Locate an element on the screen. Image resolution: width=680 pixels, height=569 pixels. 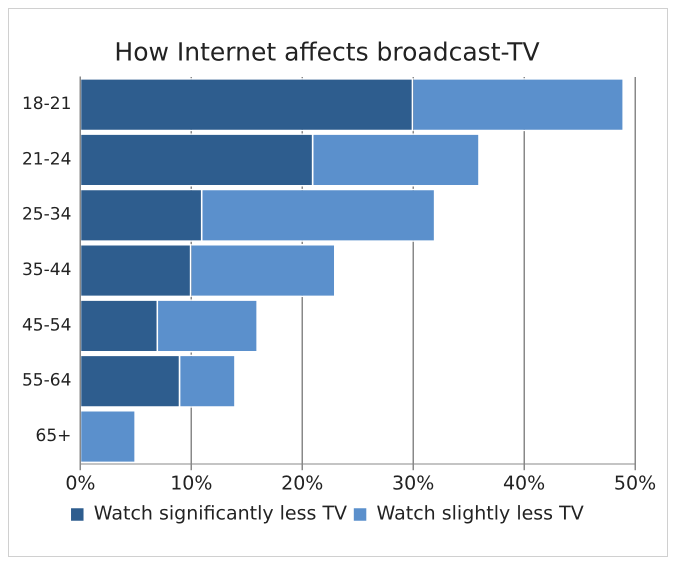
y-tick-label: 18-21 is located at coordinates (47, 104).